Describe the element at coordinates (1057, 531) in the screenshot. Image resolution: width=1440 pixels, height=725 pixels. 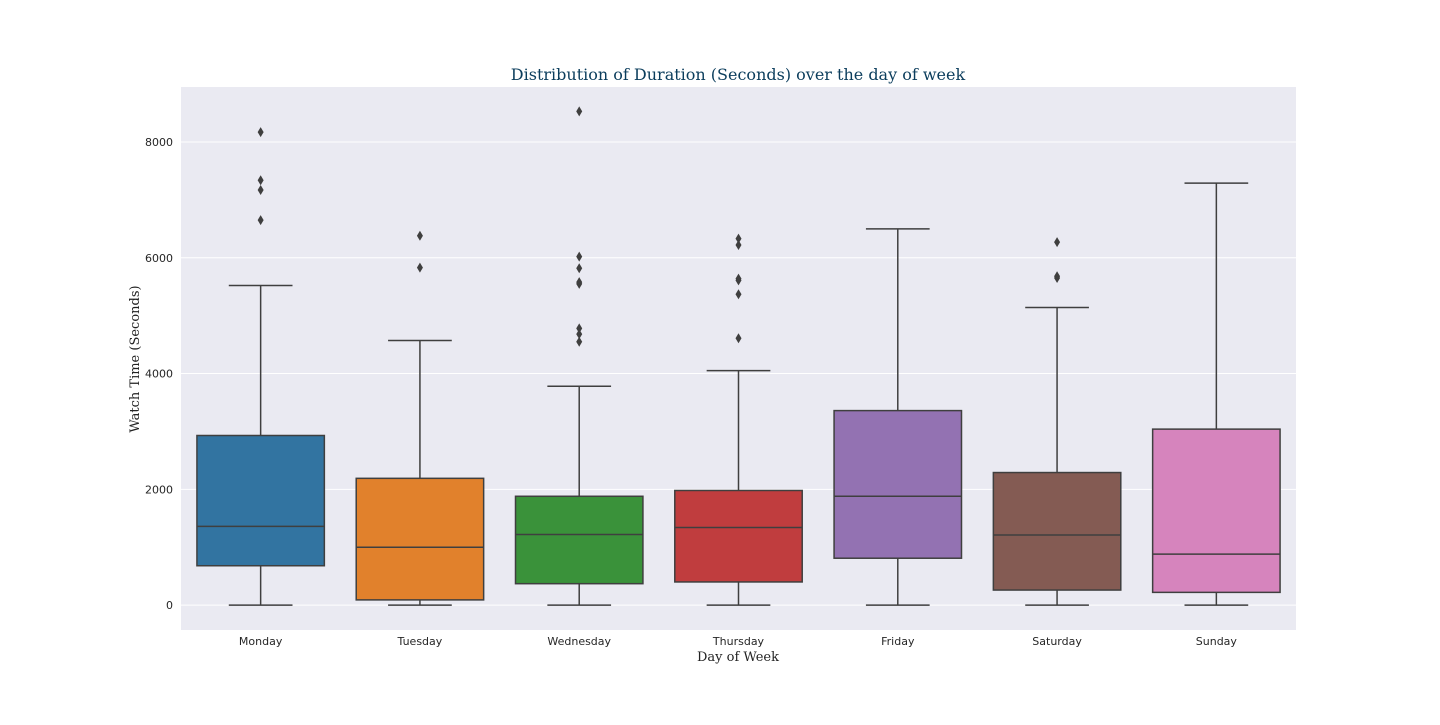
I see `box-saturday` at that location.